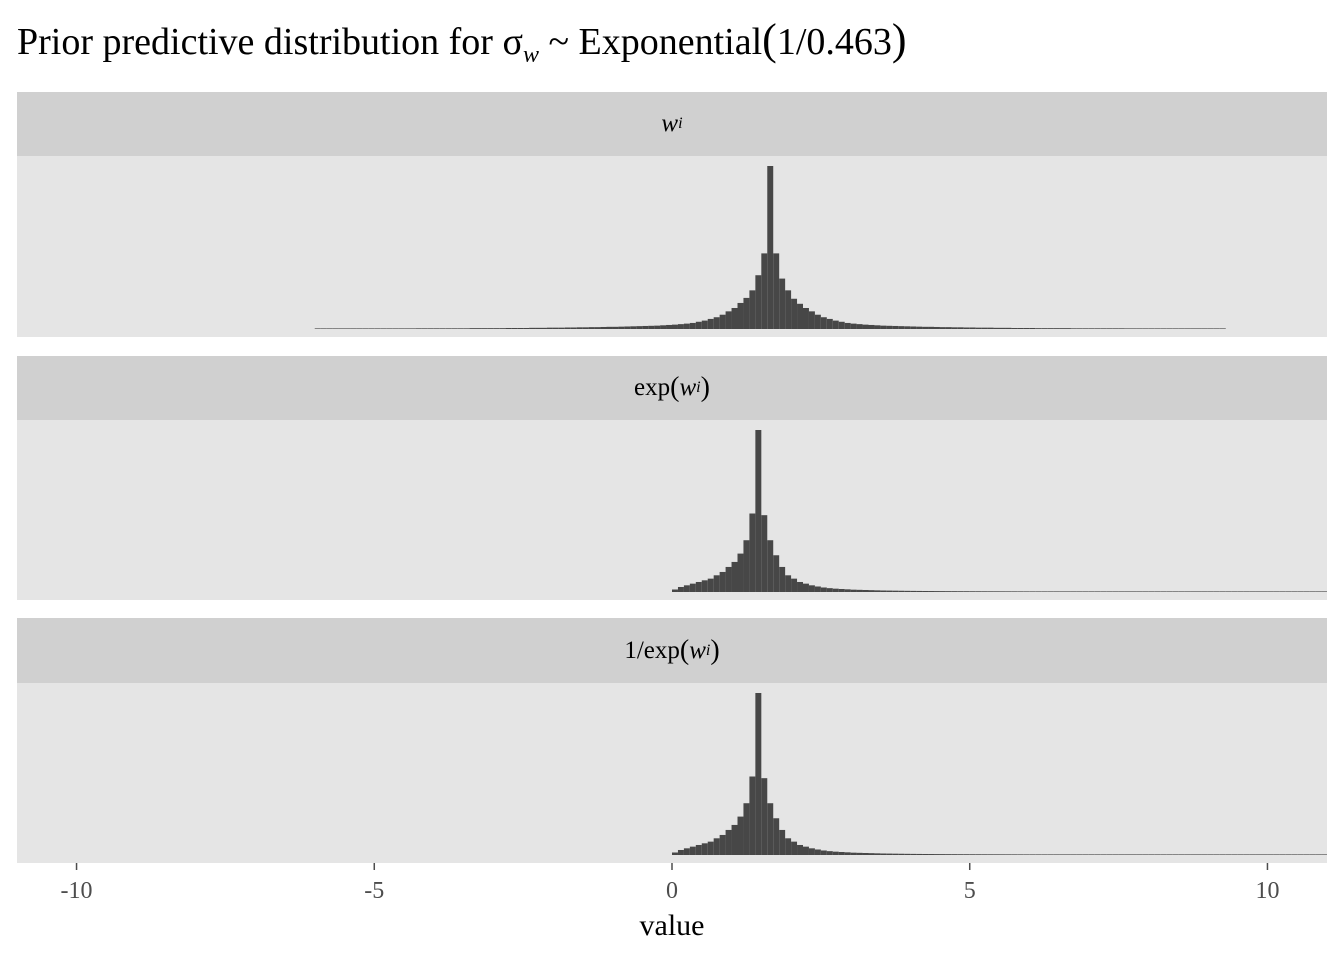  I want to click on facet-strip-label: 1/exp(w i), so click(672, 650).